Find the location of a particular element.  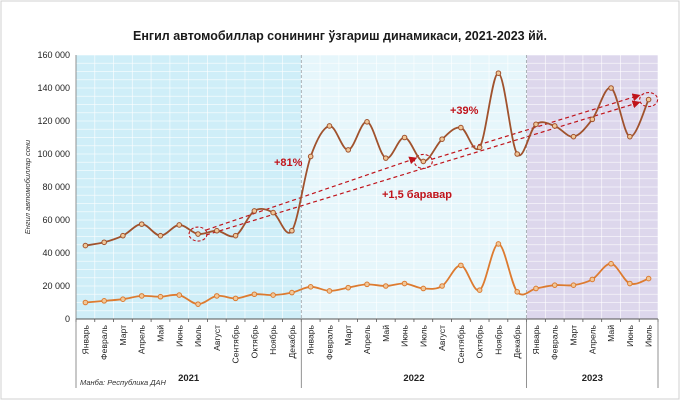

annotation-plus-39: +39% is located at coordinates (464, 111).